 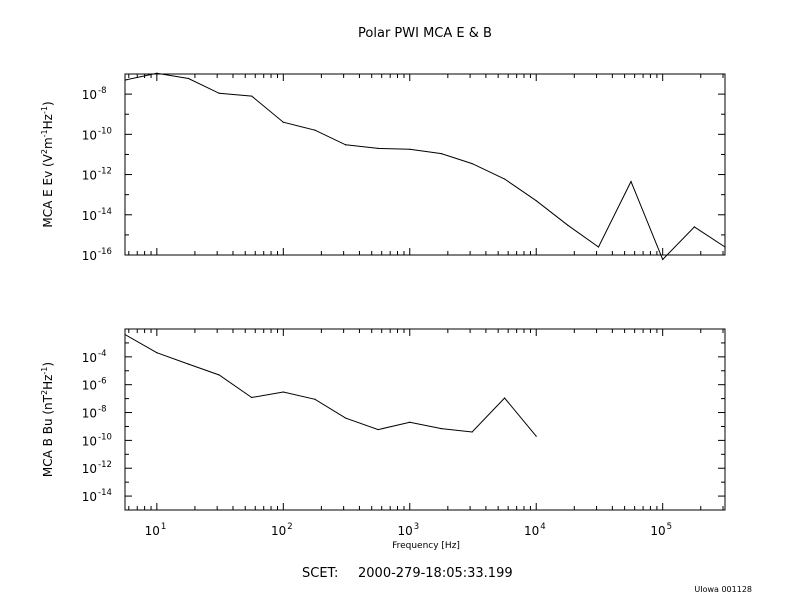 I want to click on scet-label: SCET:, so click(x=320, y=573).